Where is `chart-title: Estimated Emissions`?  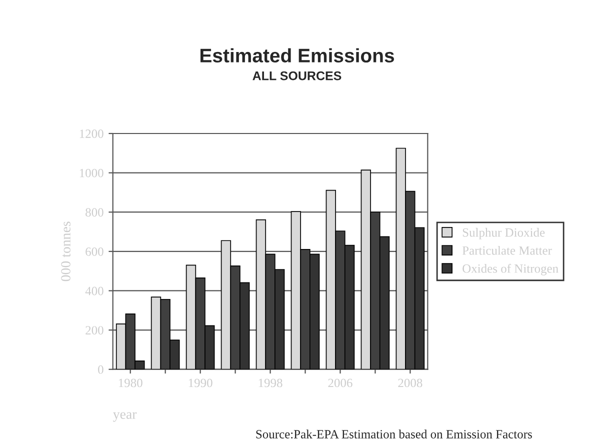
chart-title: Estimated Emissions is located at coordinates (297, 55).